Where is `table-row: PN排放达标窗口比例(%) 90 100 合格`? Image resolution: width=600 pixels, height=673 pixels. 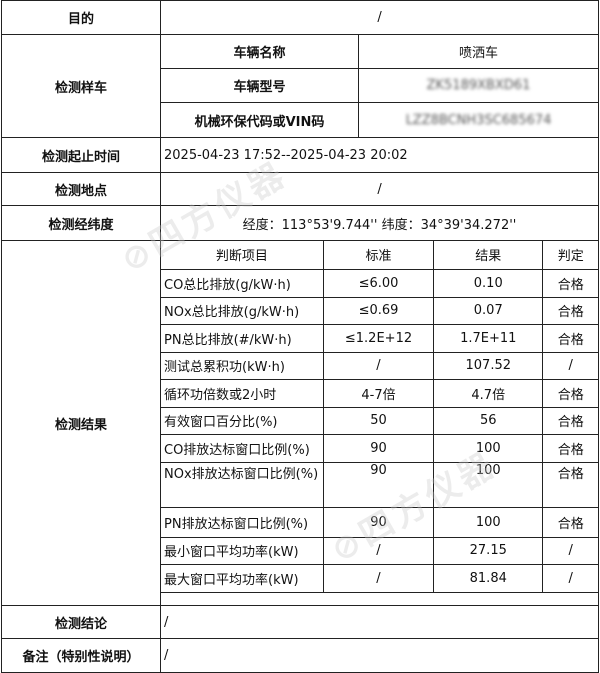 table-row: PN排放达标窗口比例(%) 90 100 合格 is located at coordinates (380, 522).